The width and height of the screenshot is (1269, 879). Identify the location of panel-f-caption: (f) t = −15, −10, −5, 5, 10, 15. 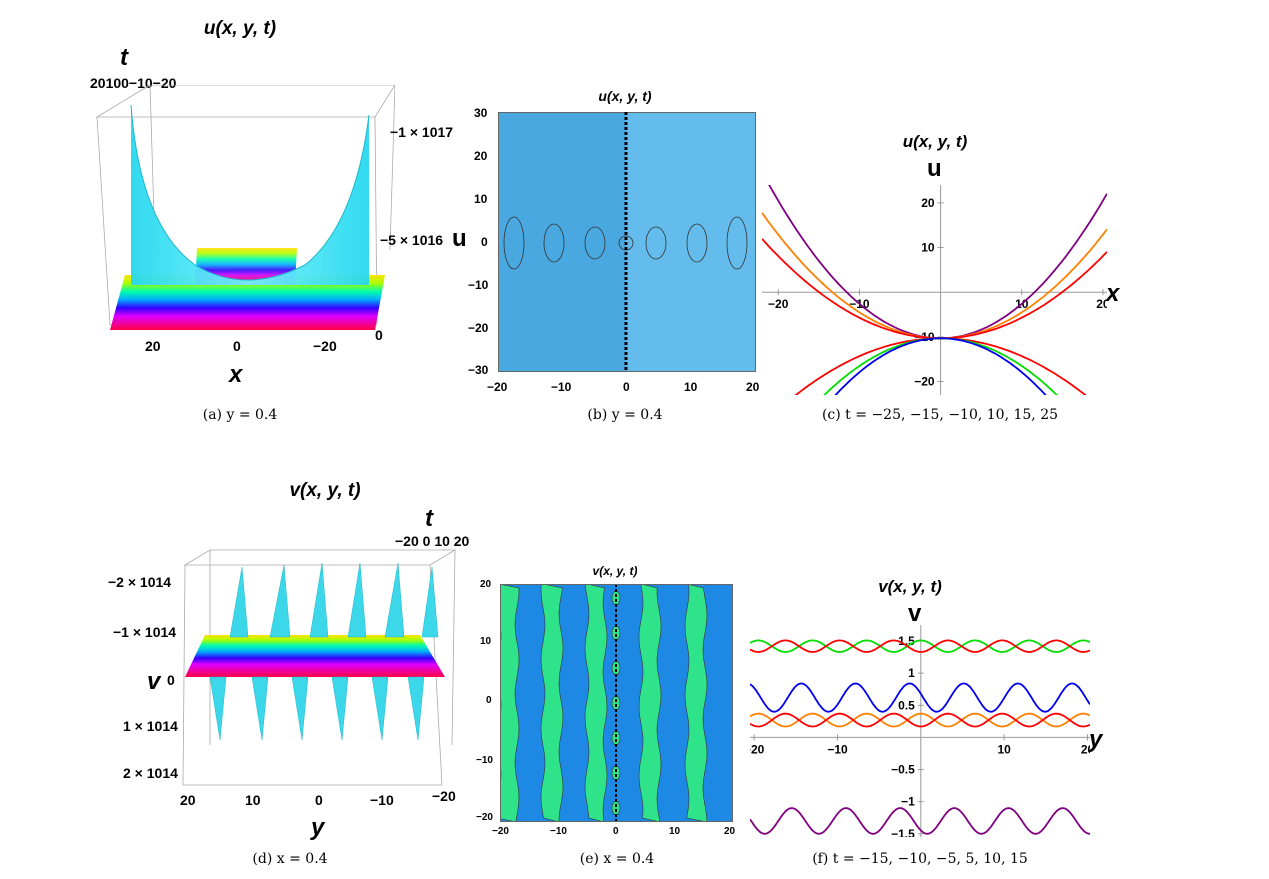
(920, 859).